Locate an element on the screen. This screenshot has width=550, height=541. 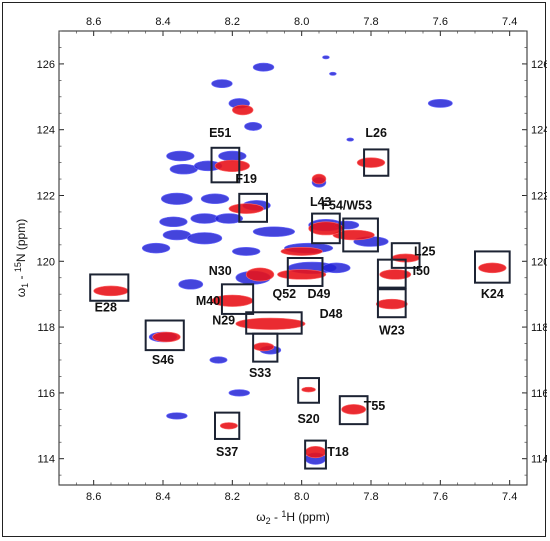
y-tick-label-left: 120 is located at coordinates (46, 262).